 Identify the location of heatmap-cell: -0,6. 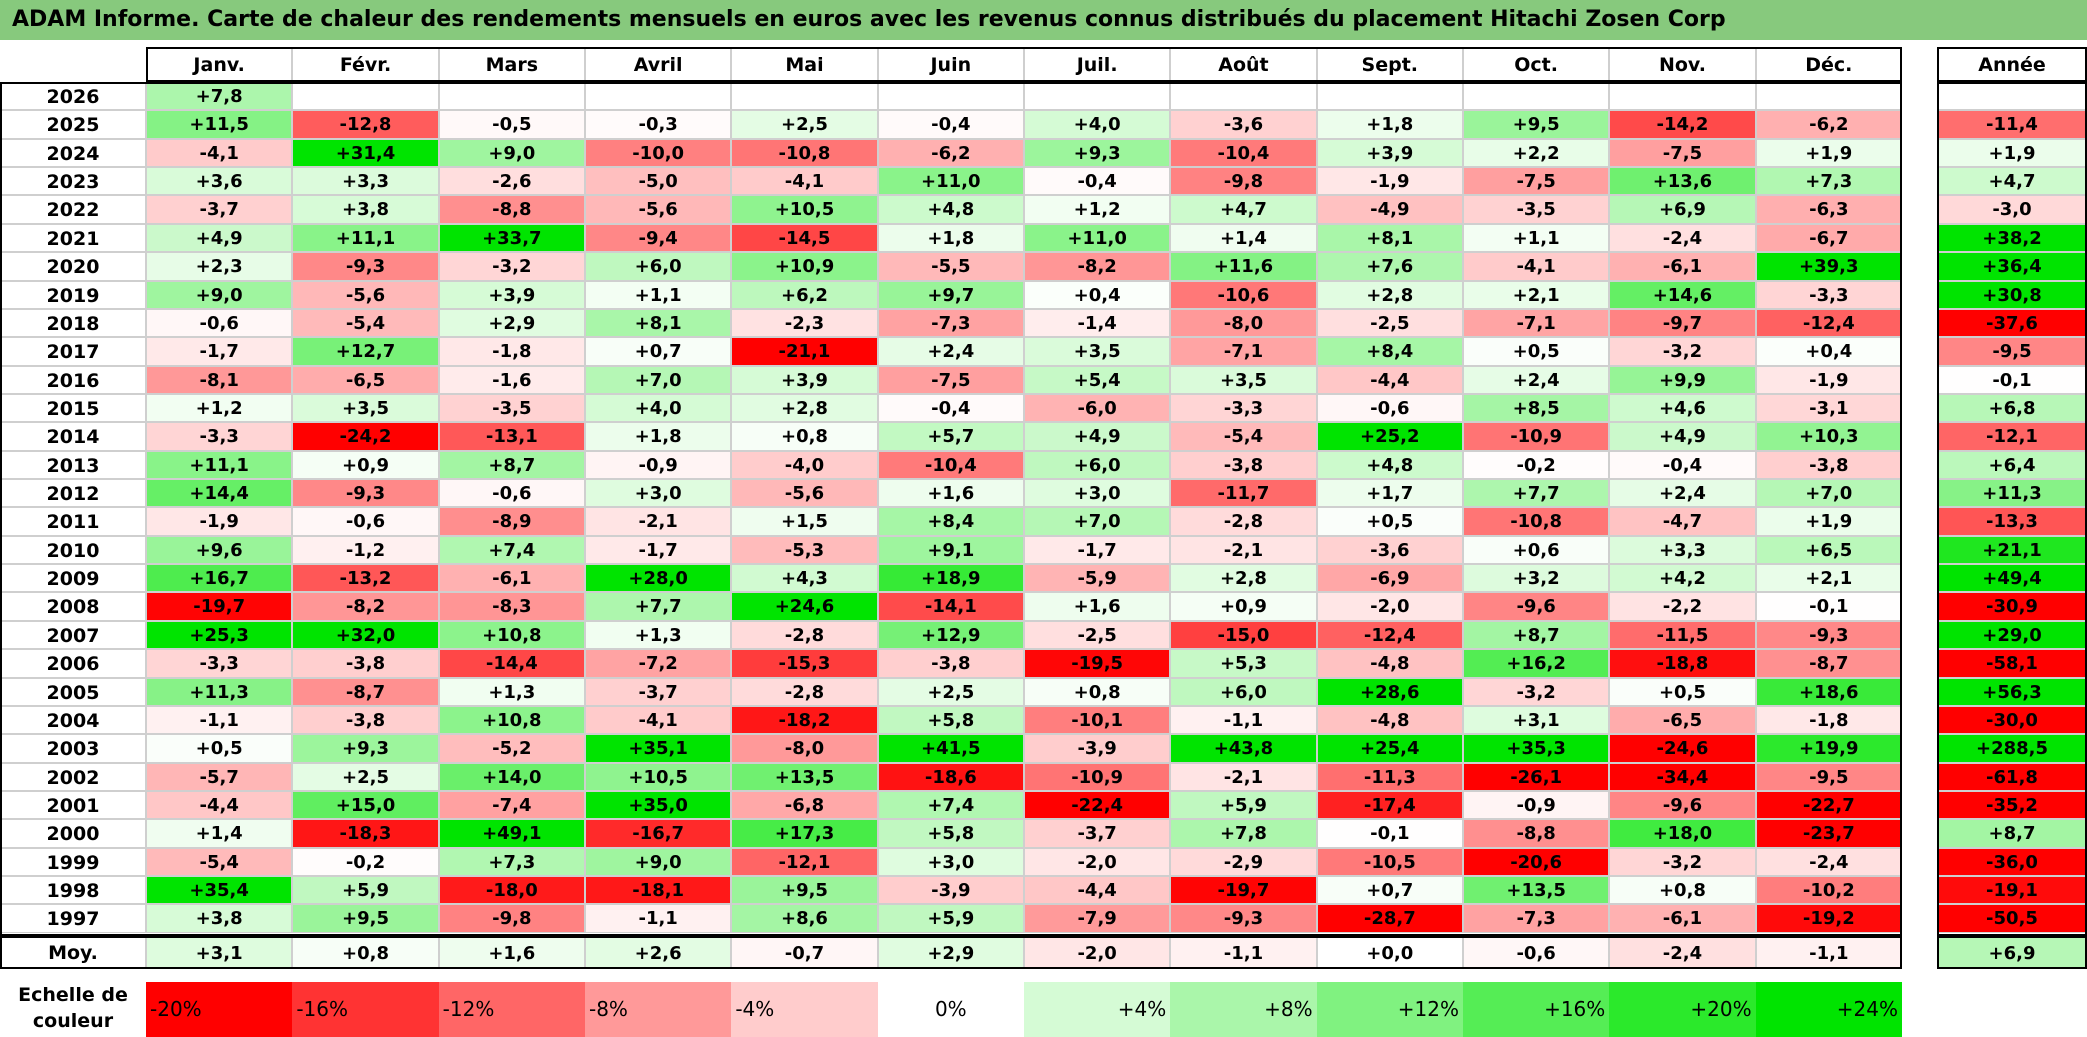
(365, 521).